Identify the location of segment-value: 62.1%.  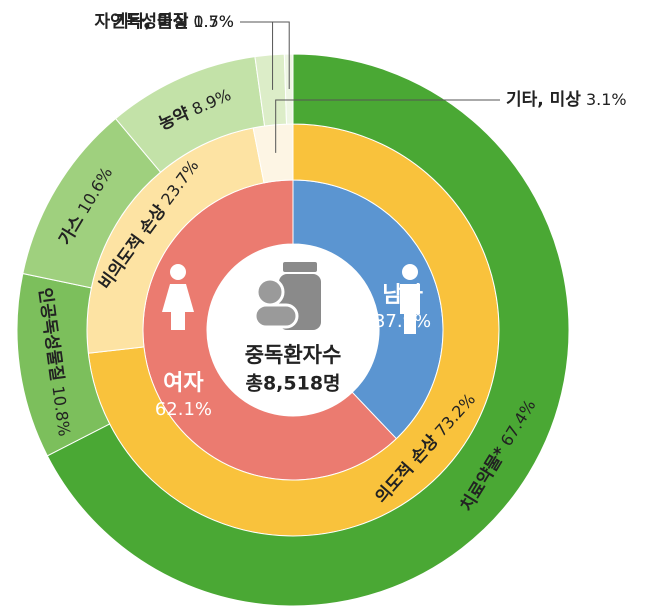
(183, 409).